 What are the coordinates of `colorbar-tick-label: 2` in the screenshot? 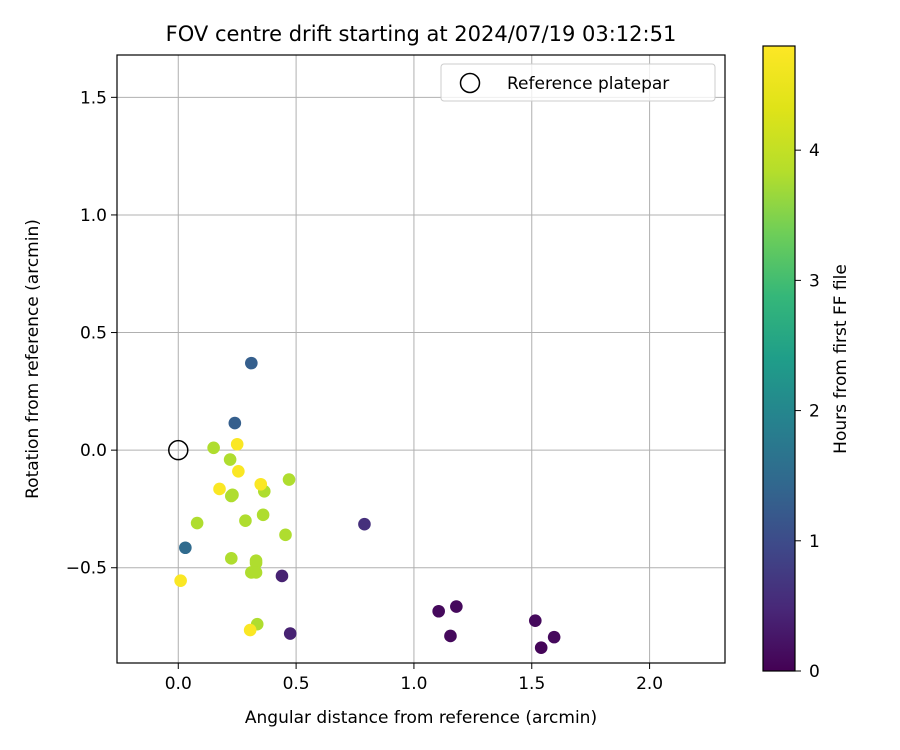 It's located at (814, 412).